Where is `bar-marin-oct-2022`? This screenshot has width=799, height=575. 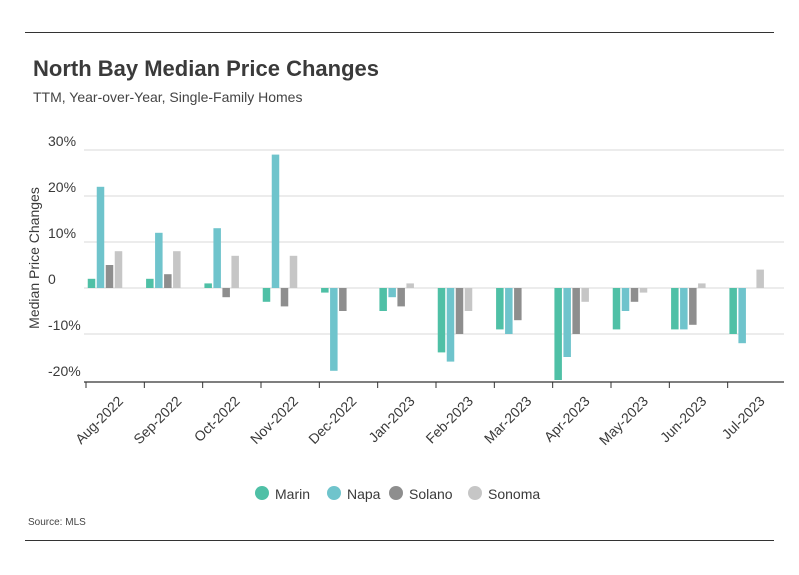
bar-marin-oct-2022 is located at coordinates (208, 285).